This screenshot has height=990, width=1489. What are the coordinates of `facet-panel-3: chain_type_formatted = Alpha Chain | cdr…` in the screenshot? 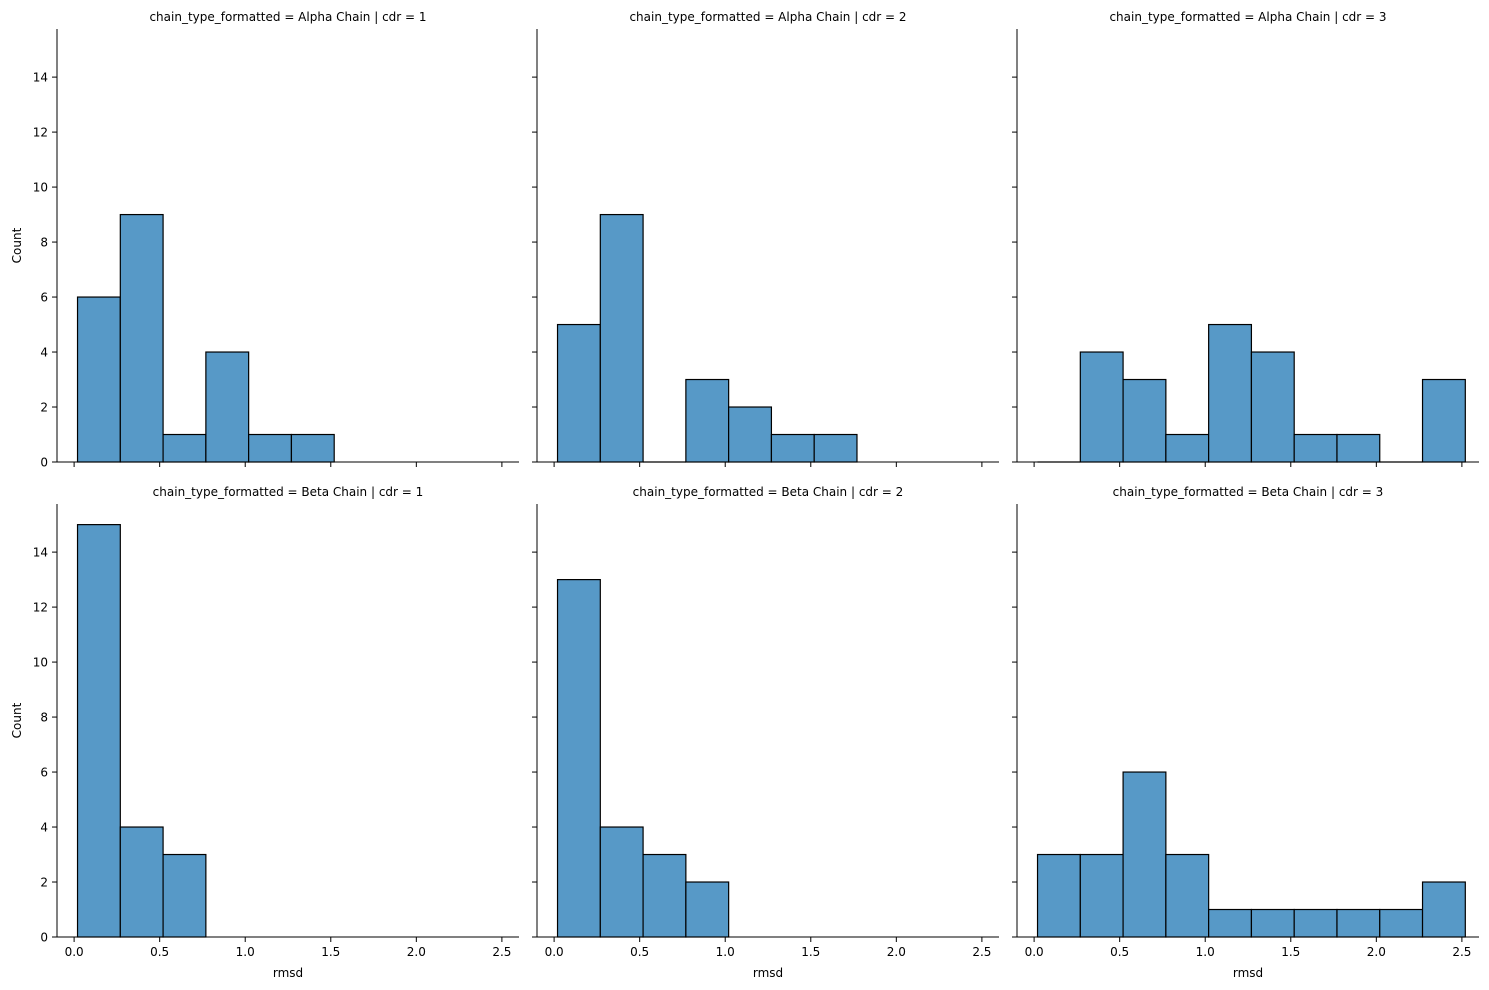 It's located at (1245, 238).